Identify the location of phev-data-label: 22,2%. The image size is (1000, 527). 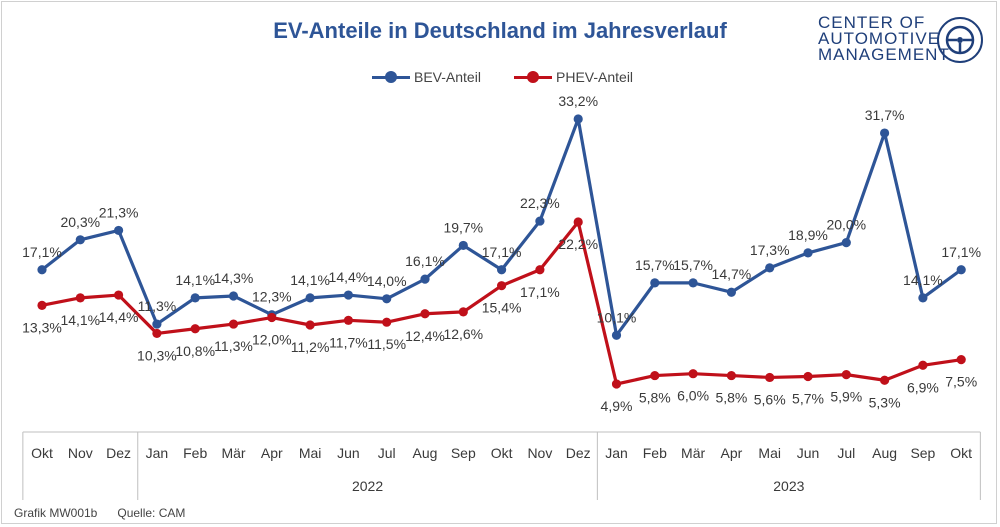
(578, 244).